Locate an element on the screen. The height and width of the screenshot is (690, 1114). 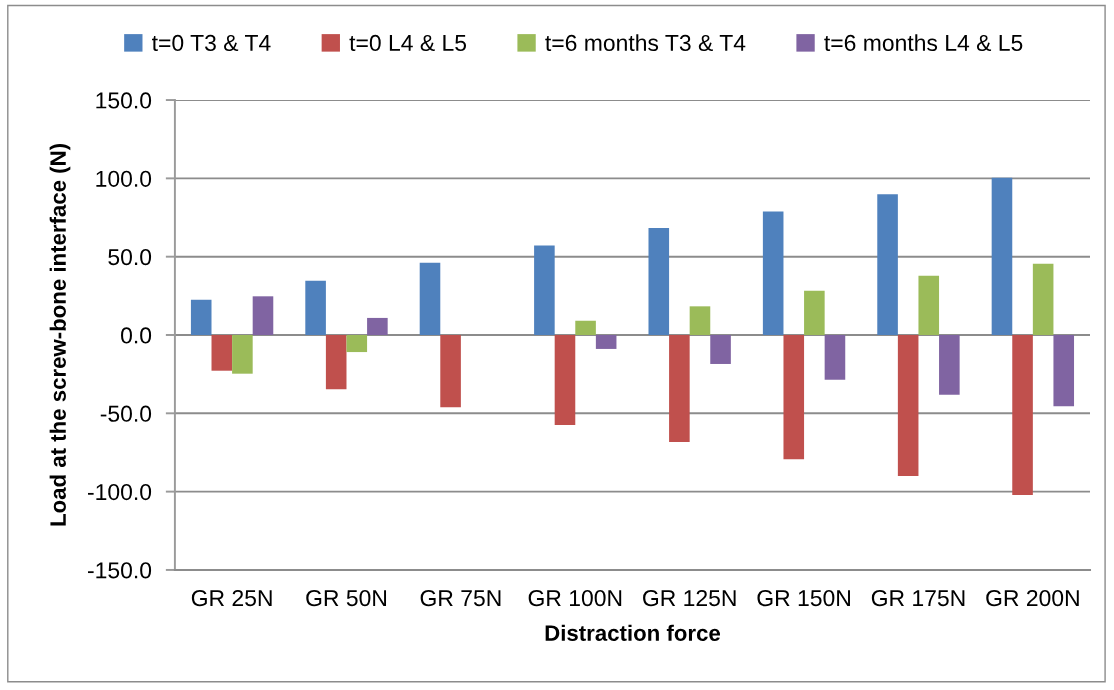
x-tick-label: GR 175N is located at coordinates (918, 598).